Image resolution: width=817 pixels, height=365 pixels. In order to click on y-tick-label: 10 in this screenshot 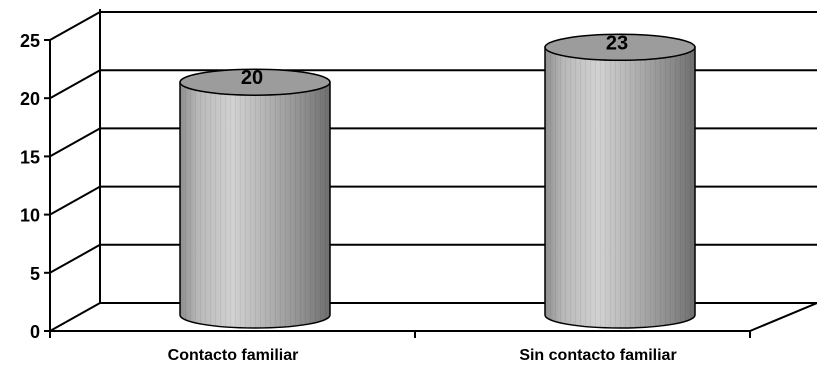, I will do `click(30, 216)`.